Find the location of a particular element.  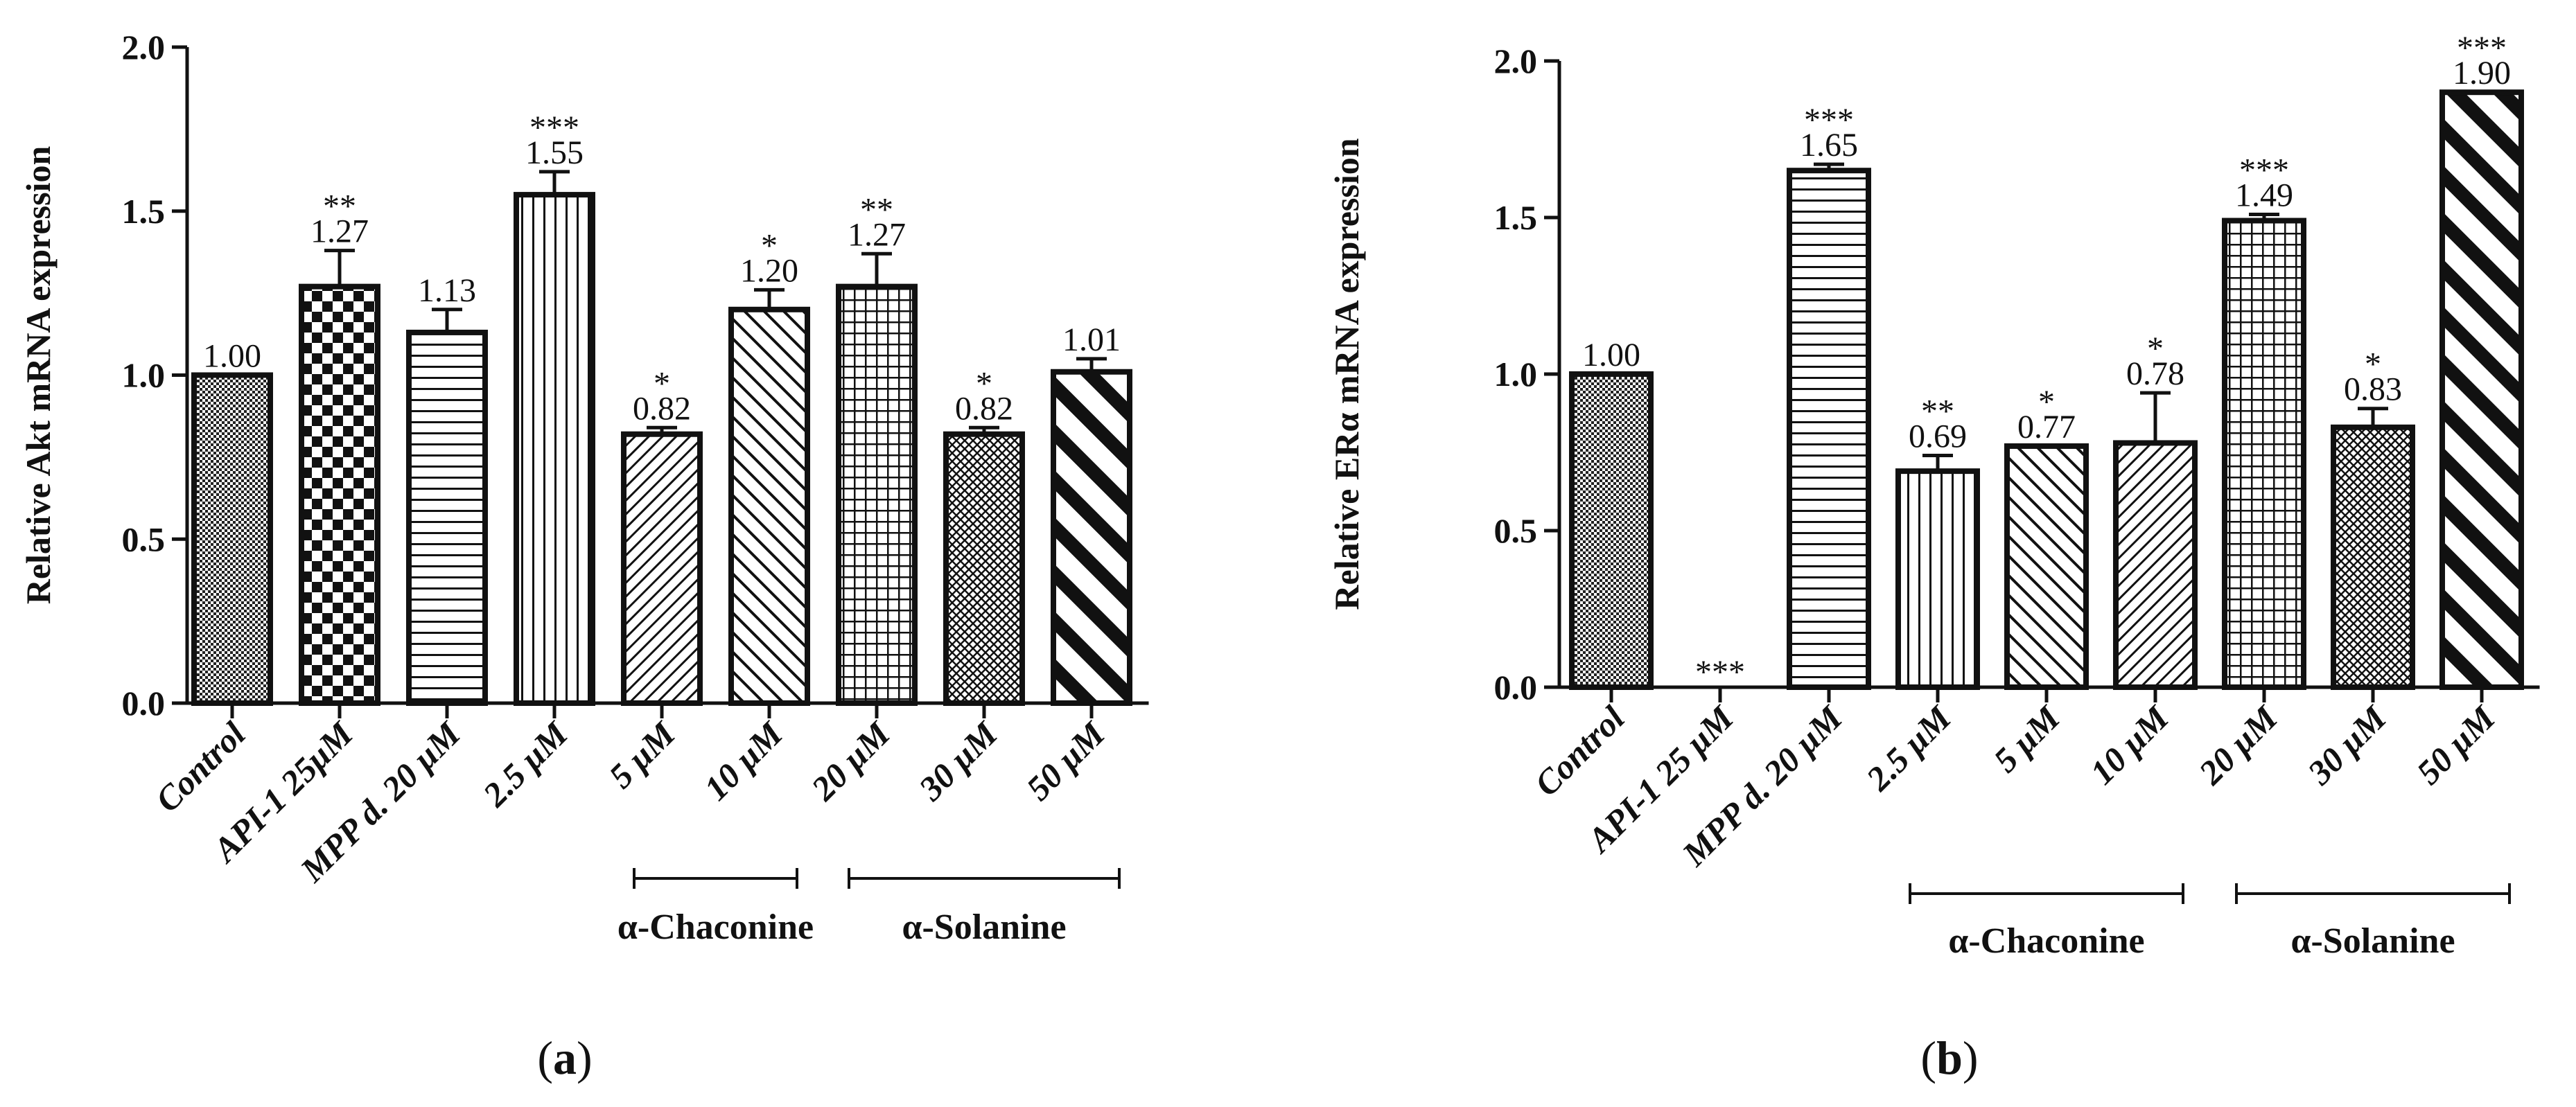

data-label: 1.65 is located at coordinates (1829, 145).